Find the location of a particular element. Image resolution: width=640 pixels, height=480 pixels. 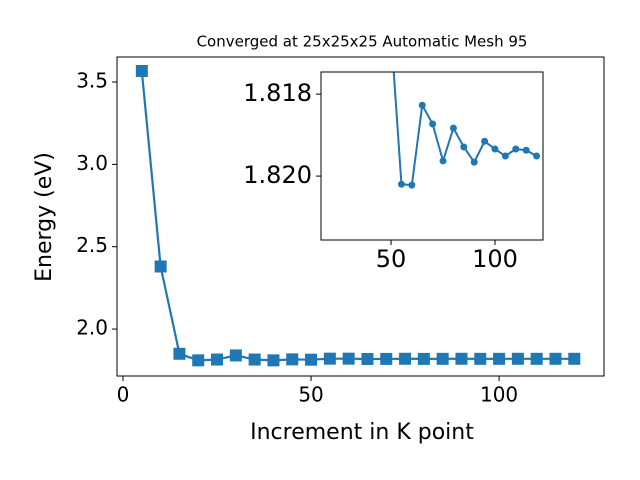

x-axis-label: Increment in K point is located at coordinates (362, 432).